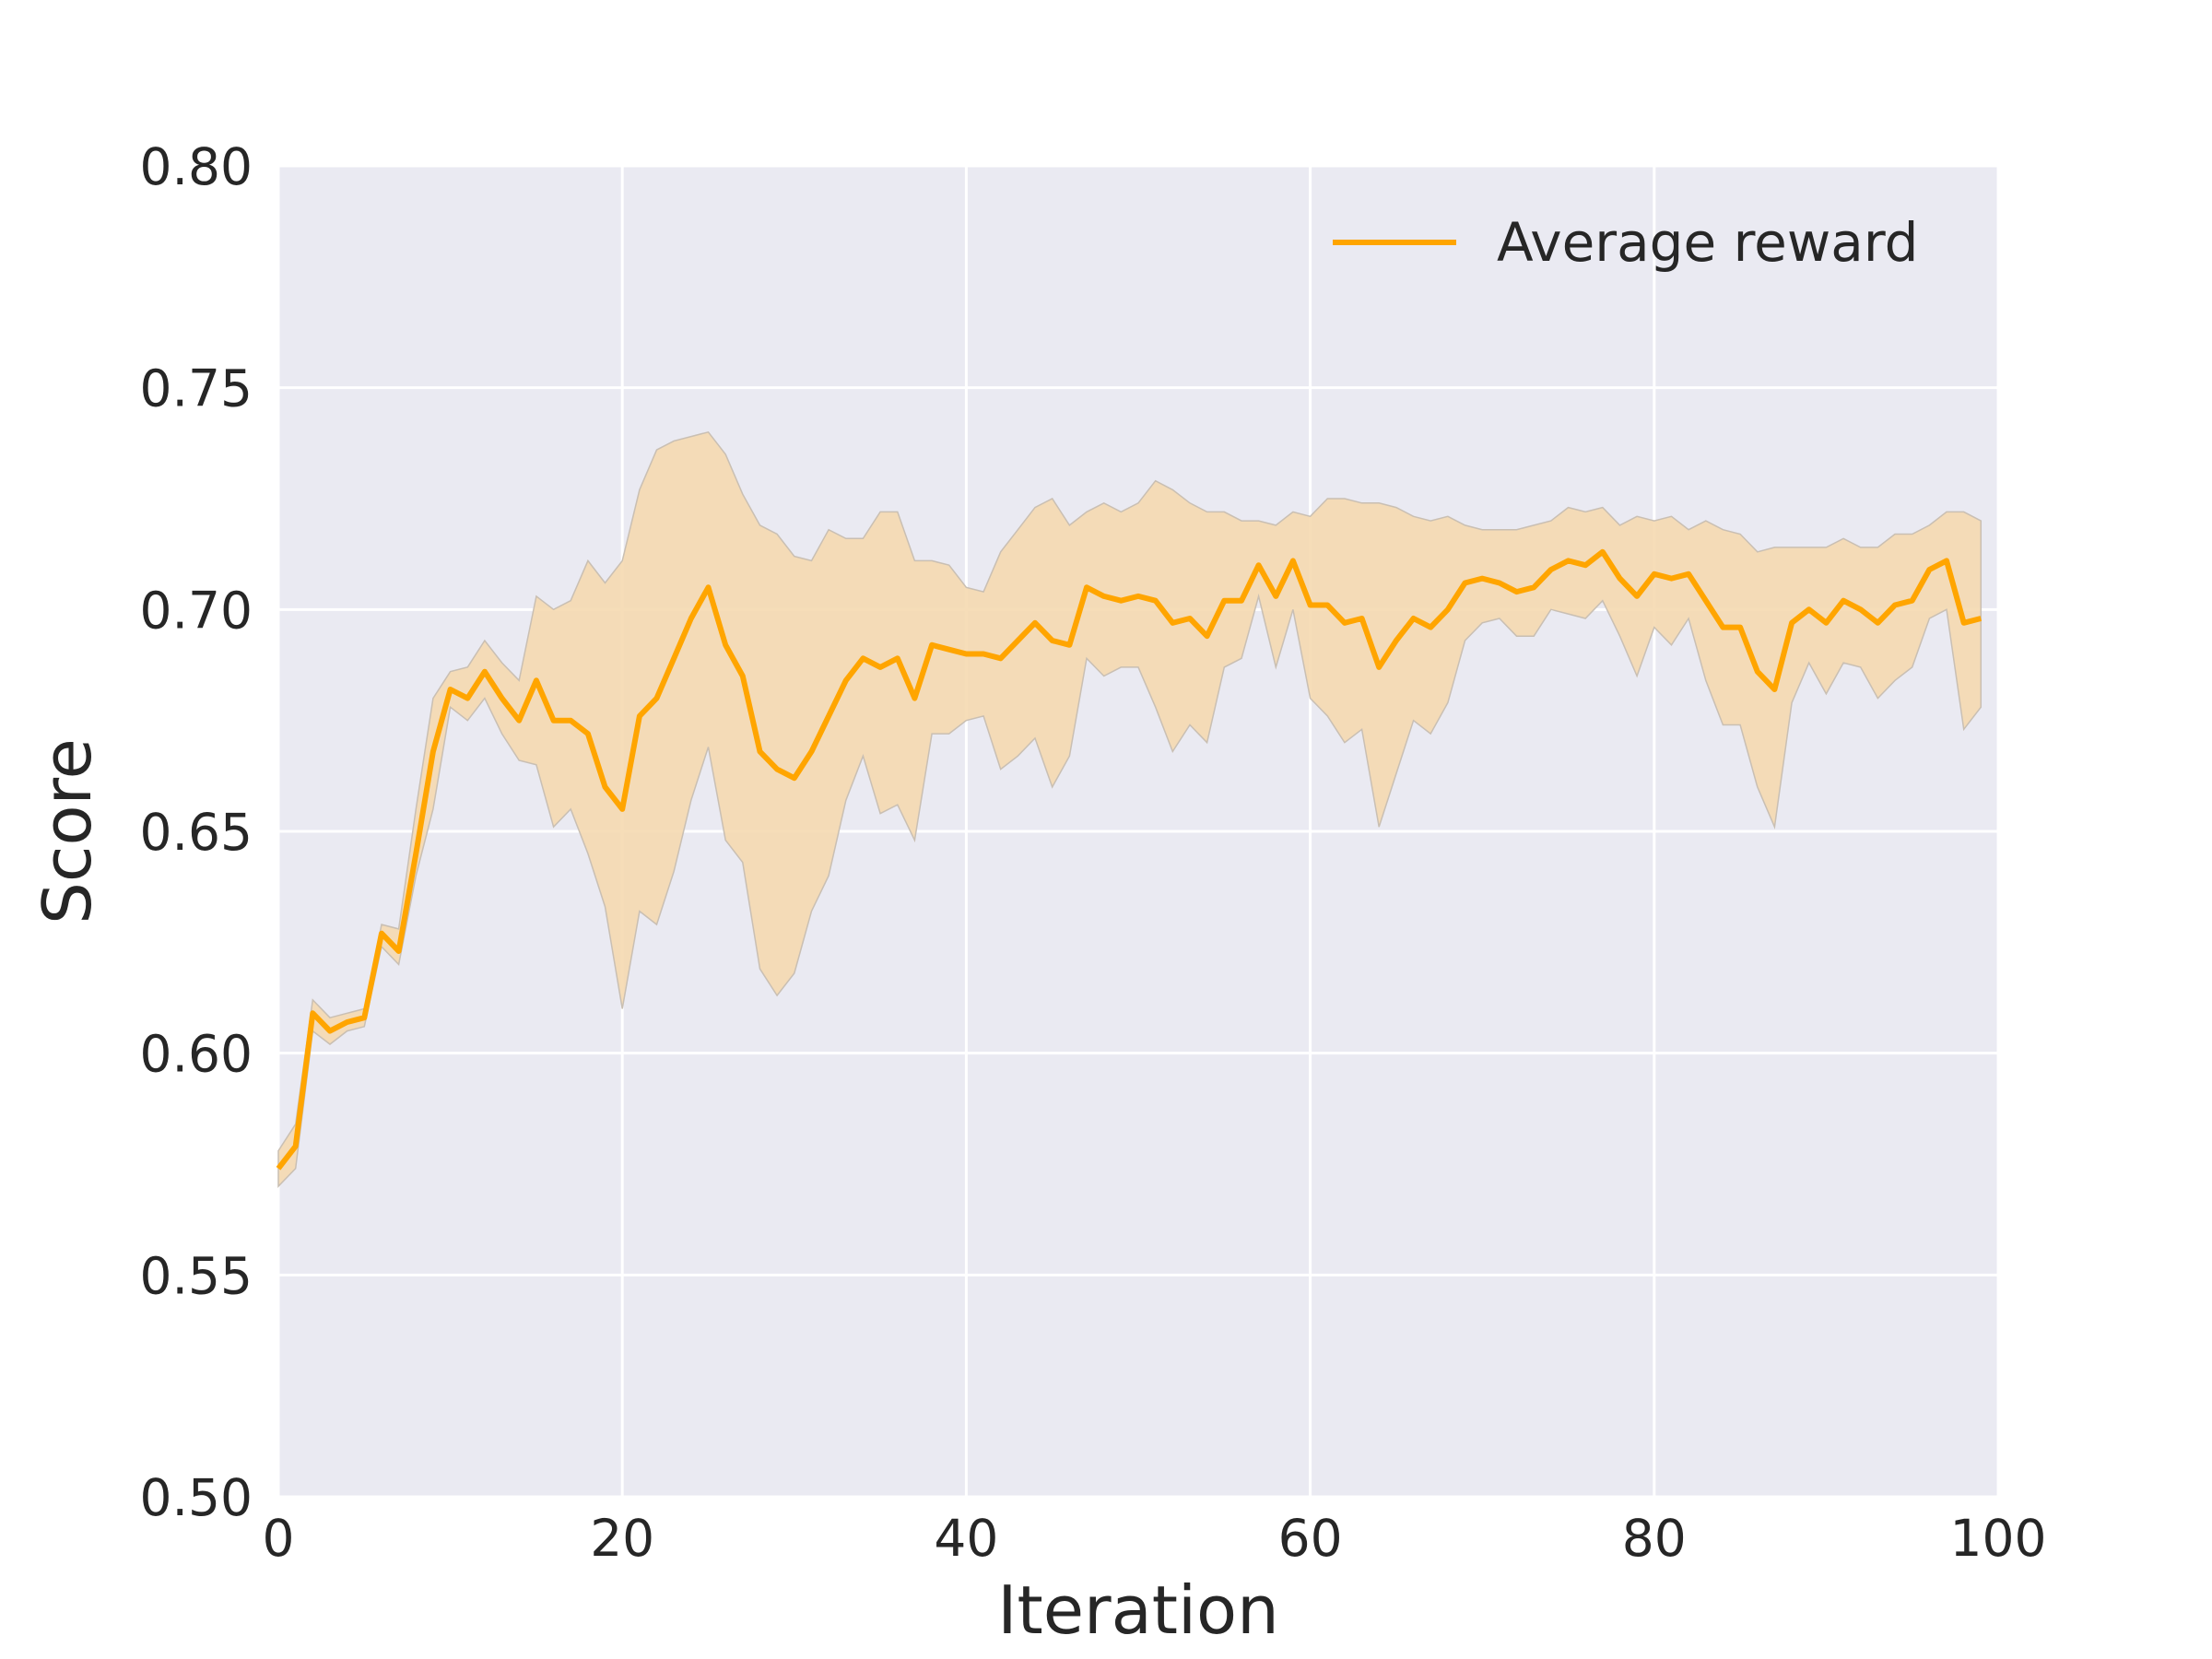  I want to click on x-tick-label-5: 100, so click(1998, 1538).